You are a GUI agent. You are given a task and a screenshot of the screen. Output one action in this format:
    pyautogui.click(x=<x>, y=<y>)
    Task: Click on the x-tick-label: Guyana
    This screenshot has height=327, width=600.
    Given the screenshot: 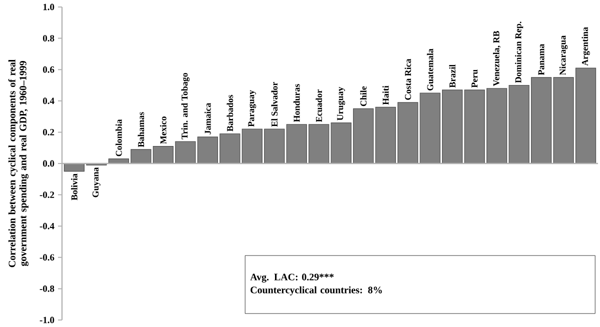 What is the action you would take?
    pyautogui.click(x=96, y=182)
    